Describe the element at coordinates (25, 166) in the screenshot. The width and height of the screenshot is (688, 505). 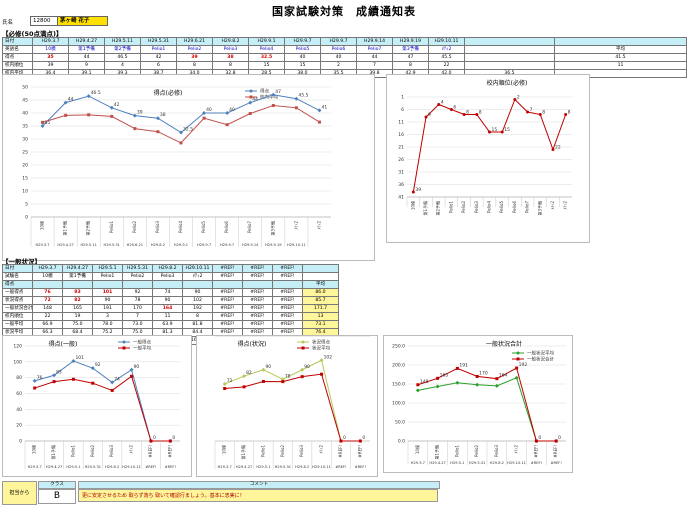
I see `y-tick-label: 20` at that location.